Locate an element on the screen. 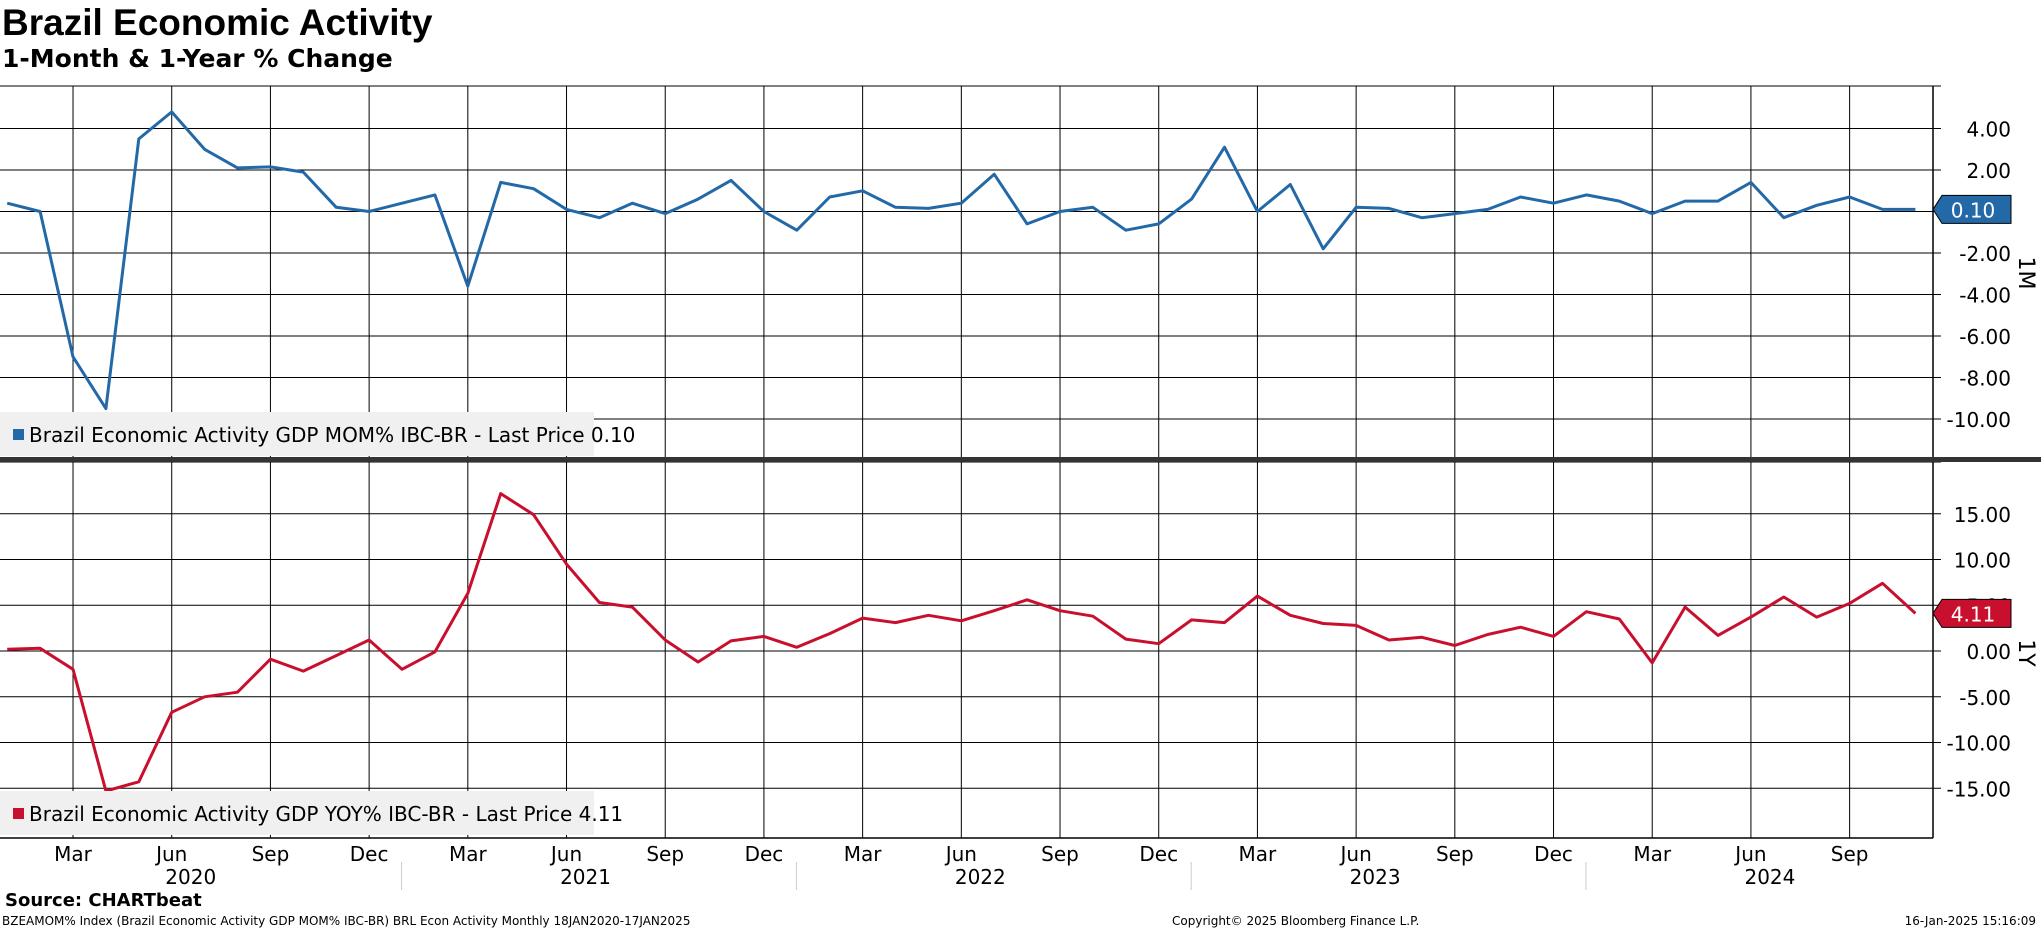 The width and height of the screenshot is (2041, 932). panel-separator is located at coordinates (1020, 459).